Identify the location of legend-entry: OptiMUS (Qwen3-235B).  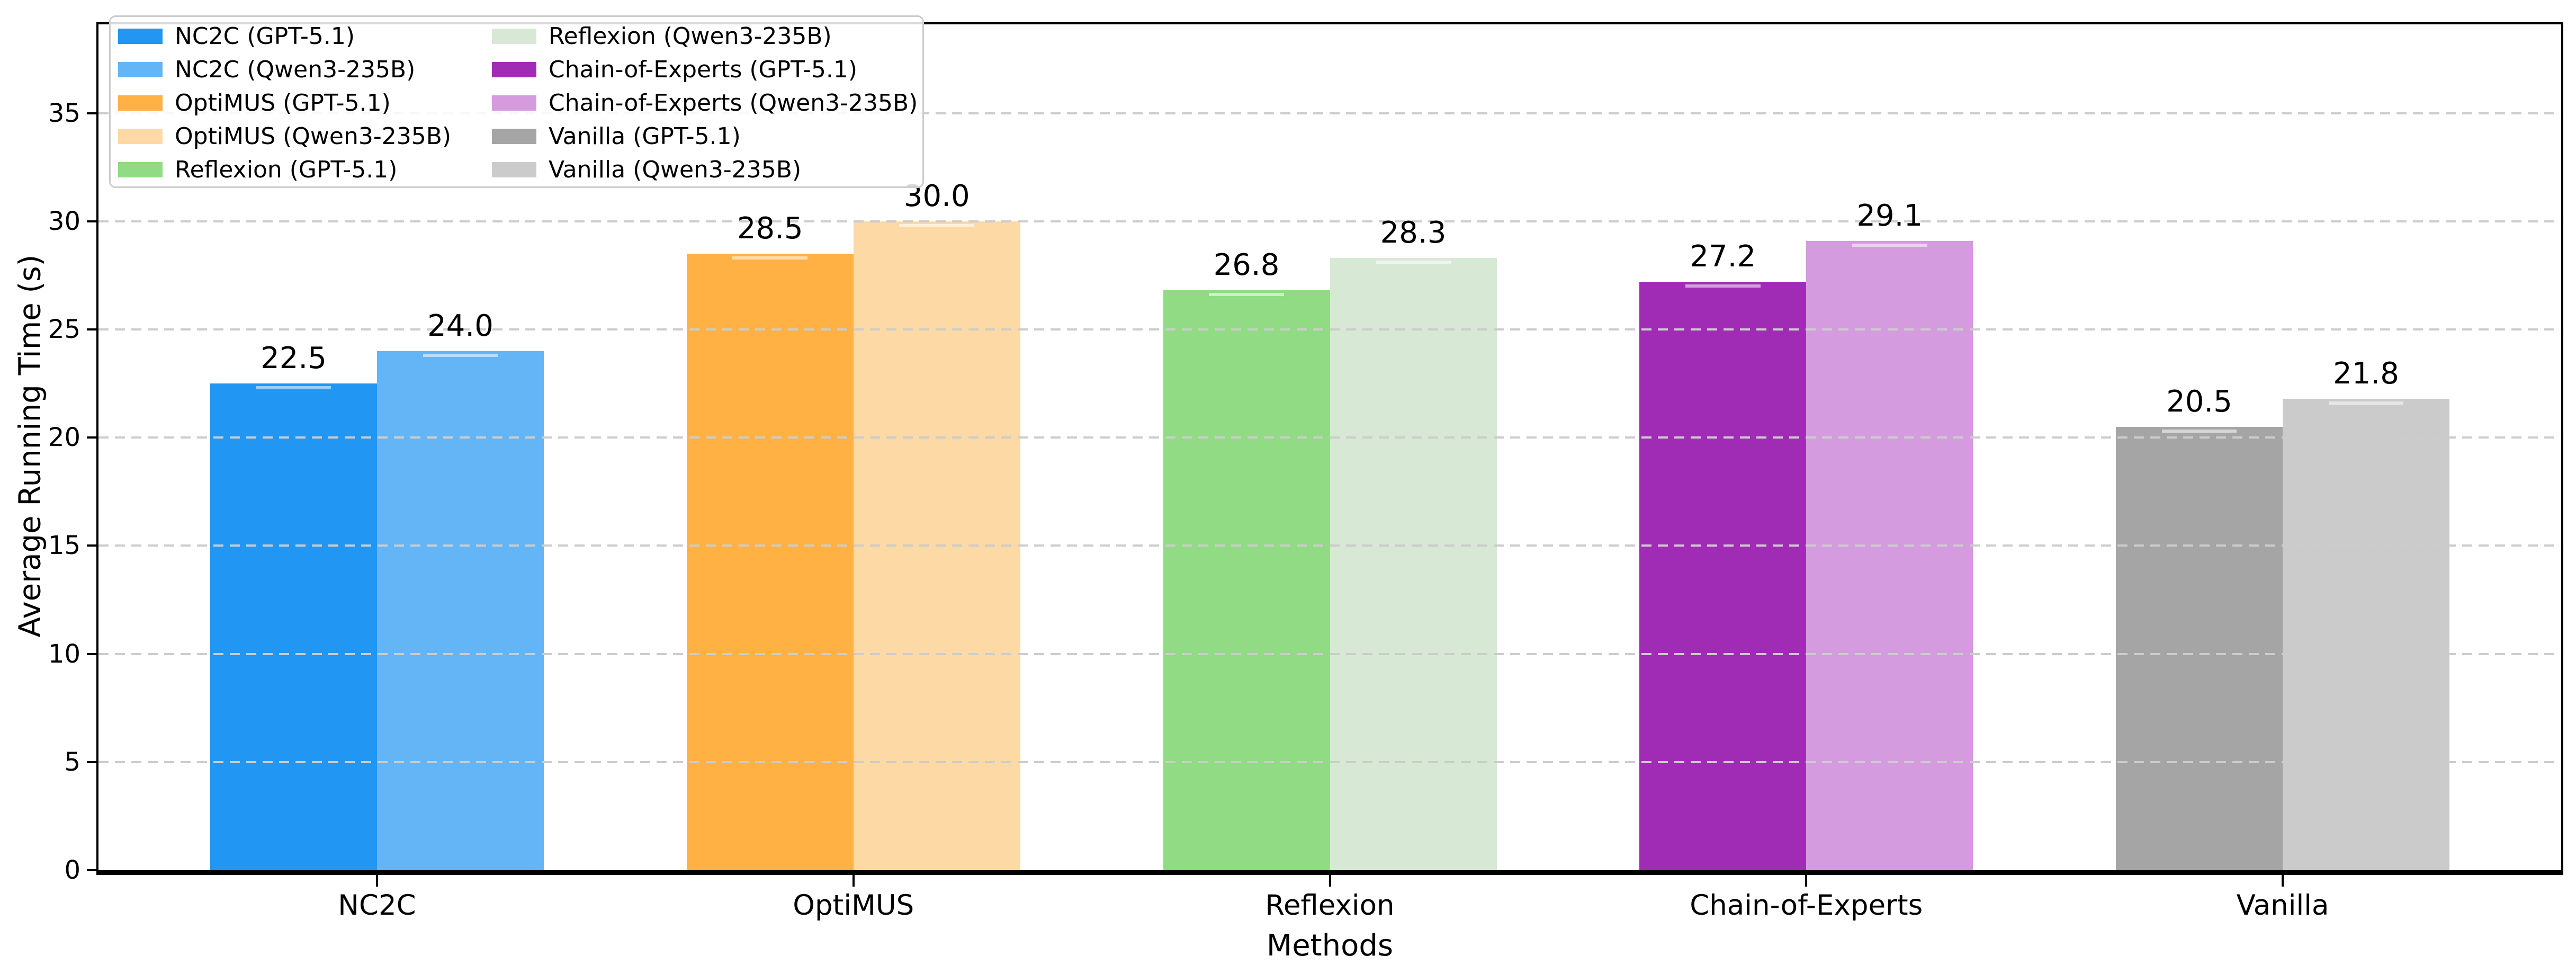
(305, 136).